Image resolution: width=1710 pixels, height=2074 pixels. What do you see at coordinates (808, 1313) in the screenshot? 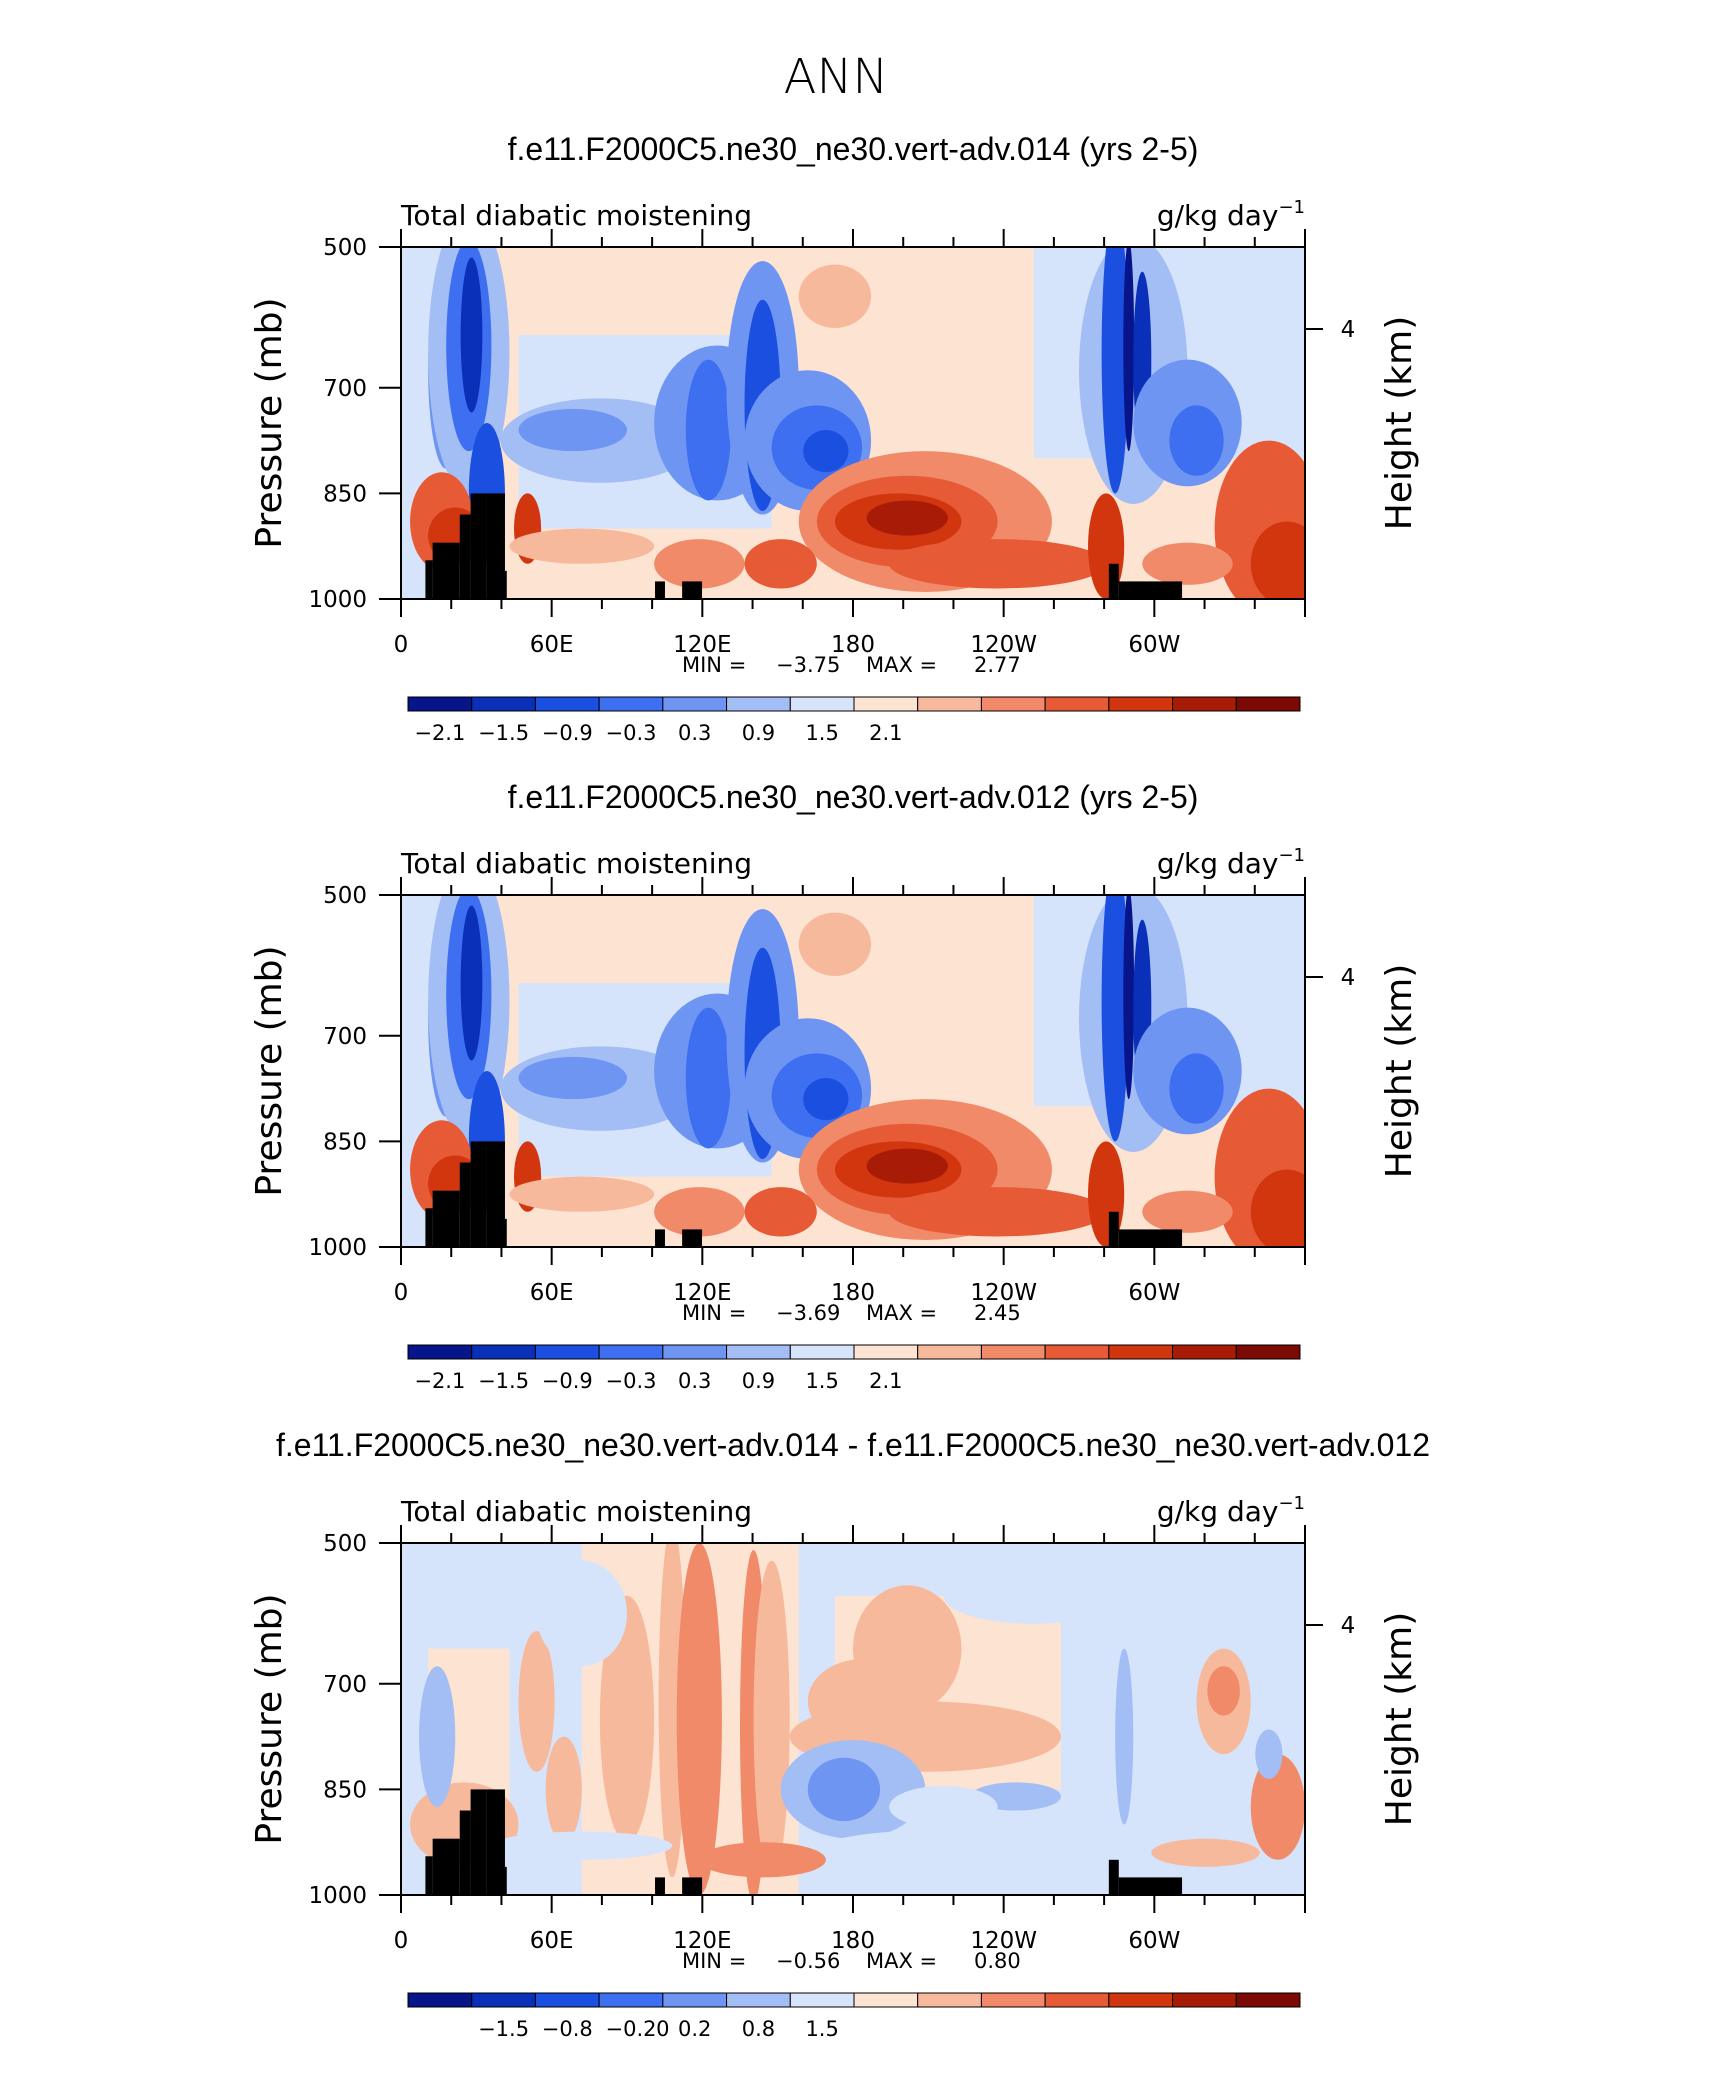
I see `min-value: −3.69` at bounding box center [808, 1313].